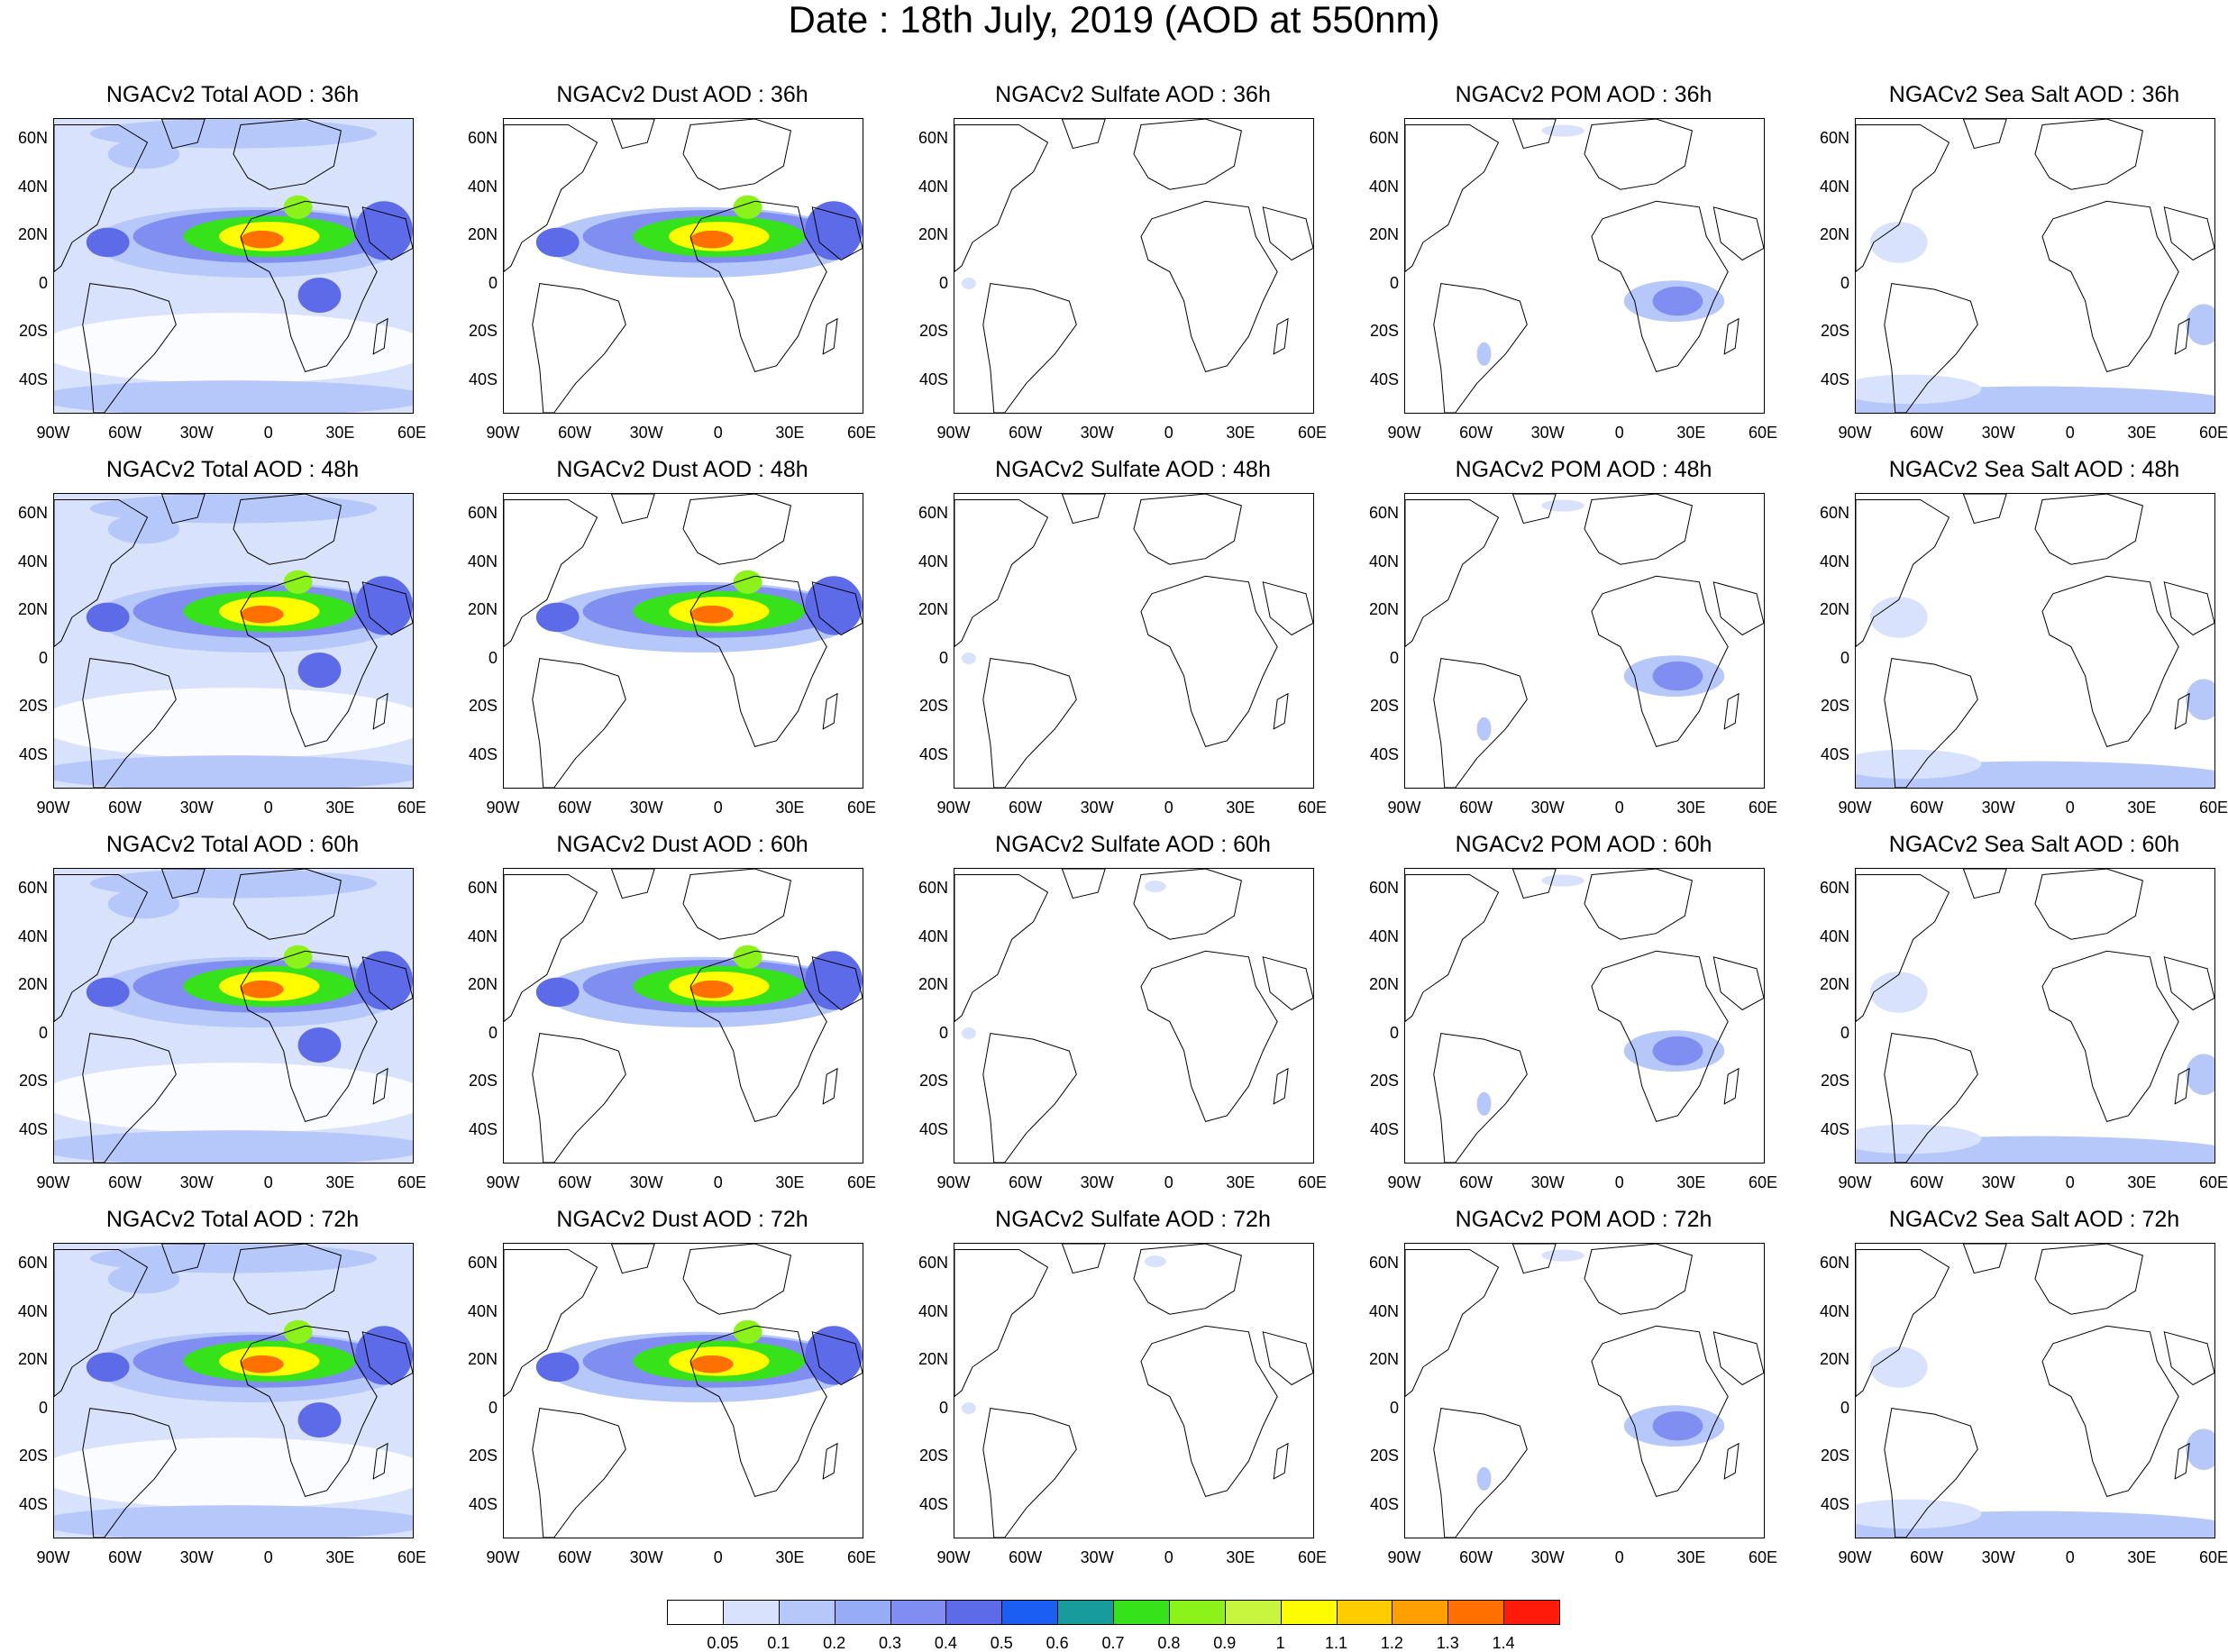  What do you see at coordinates (890, 1643) in the screenshot?
I see `colorbar-tick-label: 0.3` at bounding box center [890, 1643].